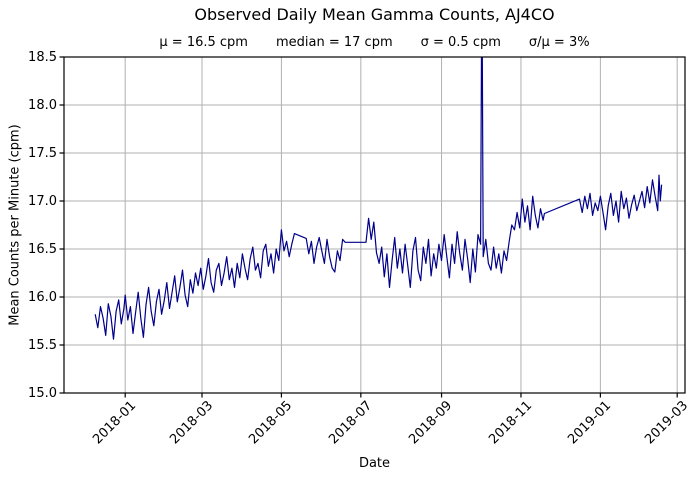 The width and height of the screenshot is (692, 482). I want to click on y-tick-label: 18.0, so click(42, 105).